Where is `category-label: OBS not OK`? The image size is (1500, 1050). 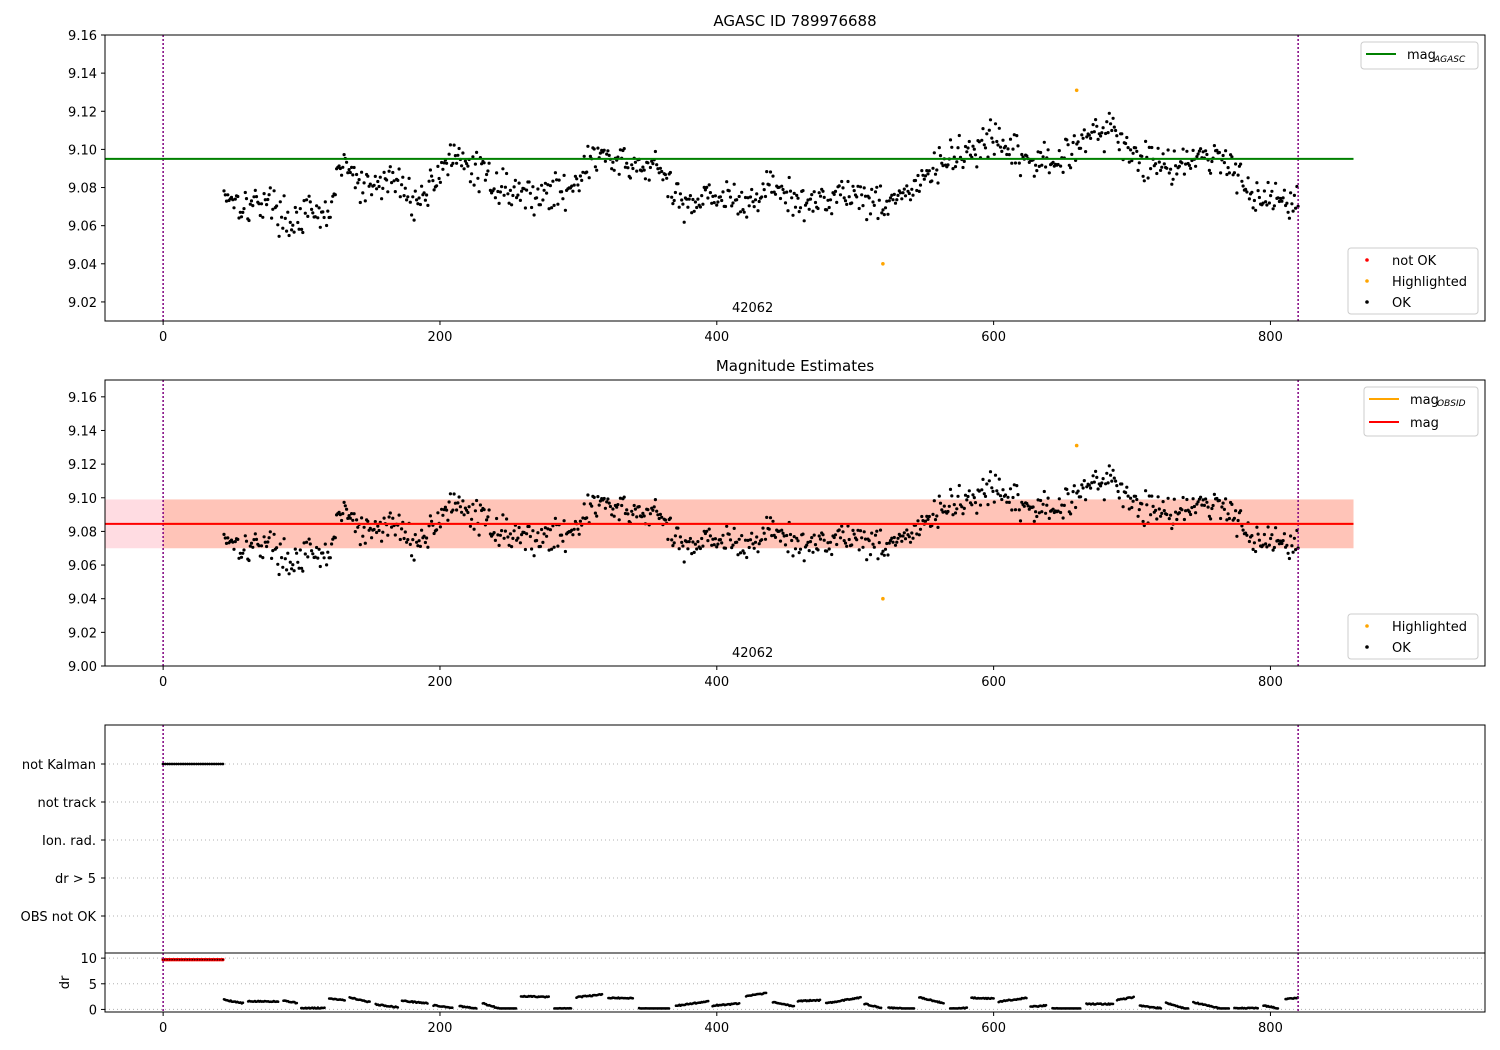
category-label: OBS not OK is located at coordinates (59, 917).